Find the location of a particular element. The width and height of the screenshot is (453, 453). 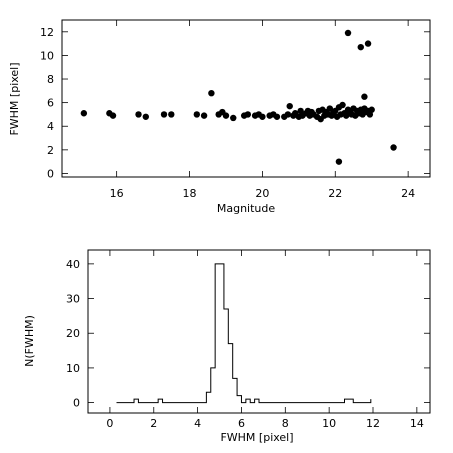

histogram-x-axis-title: FWHM [pixel] is located at coordinates (256, 437).